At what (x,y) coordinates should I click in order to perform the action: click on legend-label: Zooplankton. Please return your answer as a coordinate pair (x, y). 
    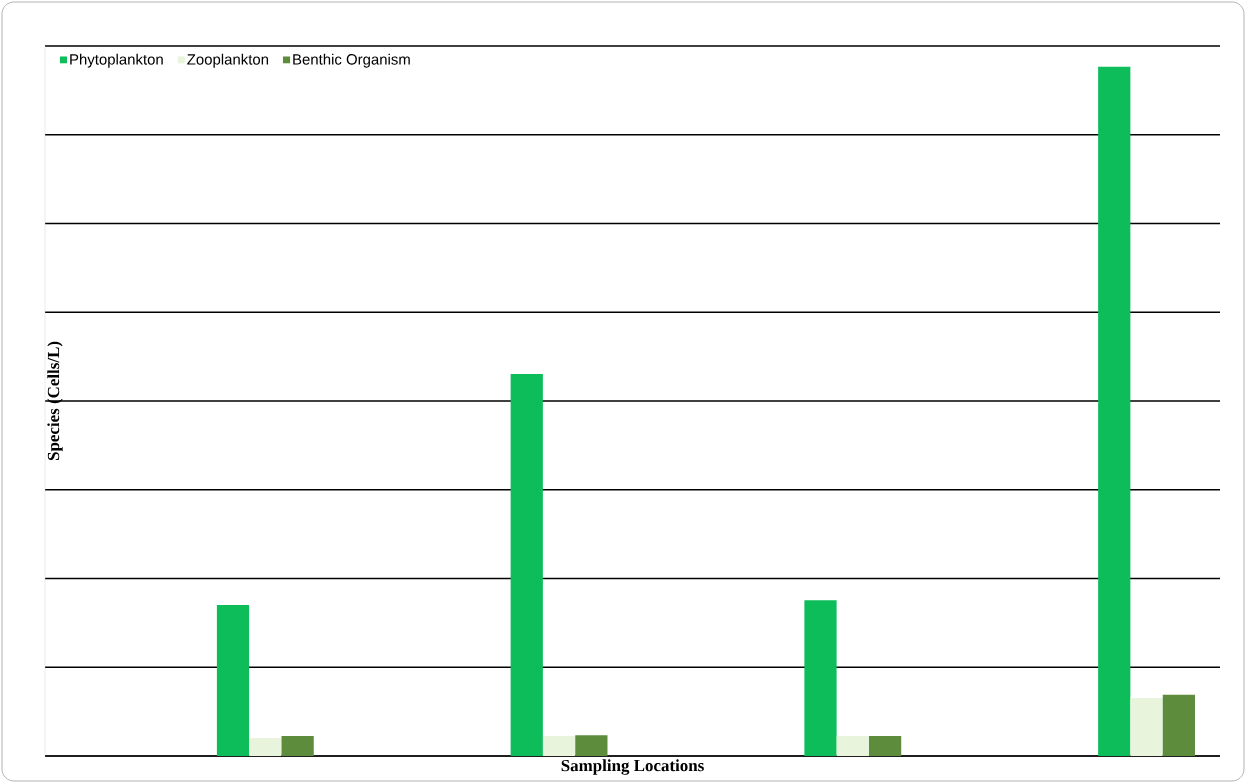
    Looking at the image, I should click on (228, 60).